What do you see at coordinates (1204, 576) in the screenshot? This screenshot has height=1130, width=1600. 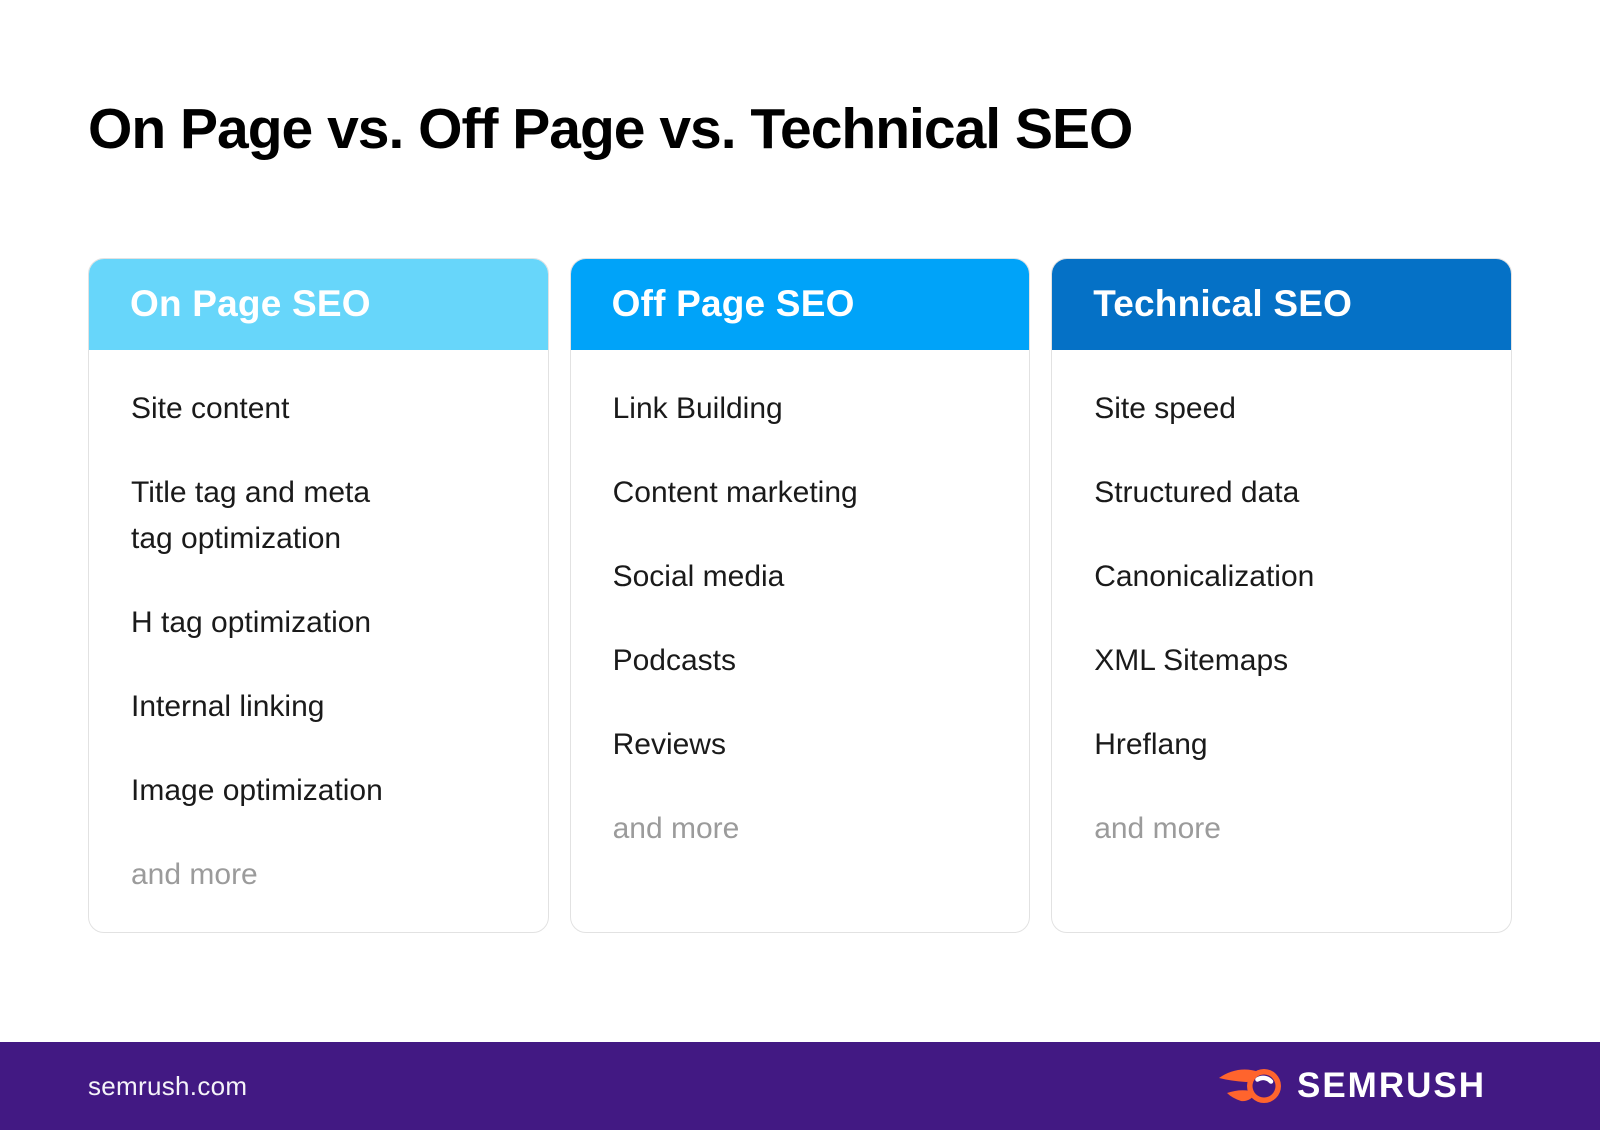 I see `list-item: Canonicalization` at bounding box center [1204, 576].